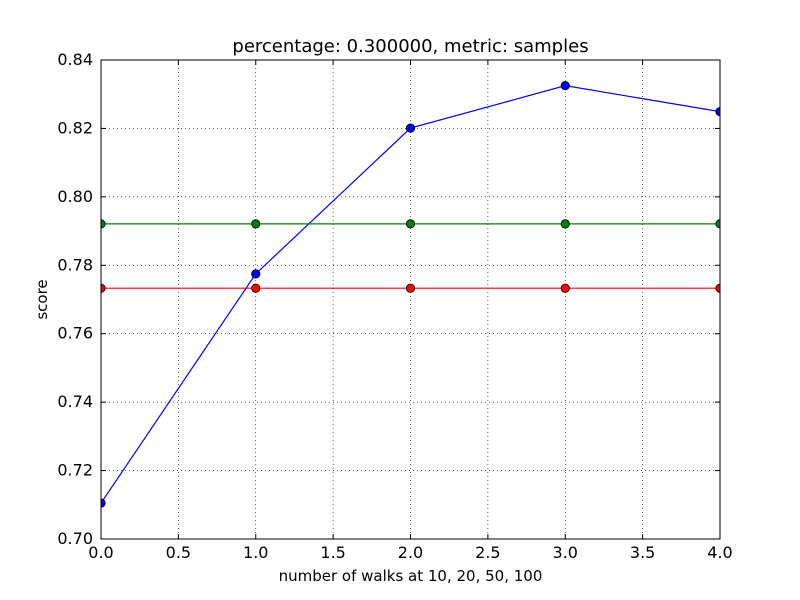 This screenshot has height=600, width=800. I want to click on y-tick-label: 0.82, so click(75, 127).